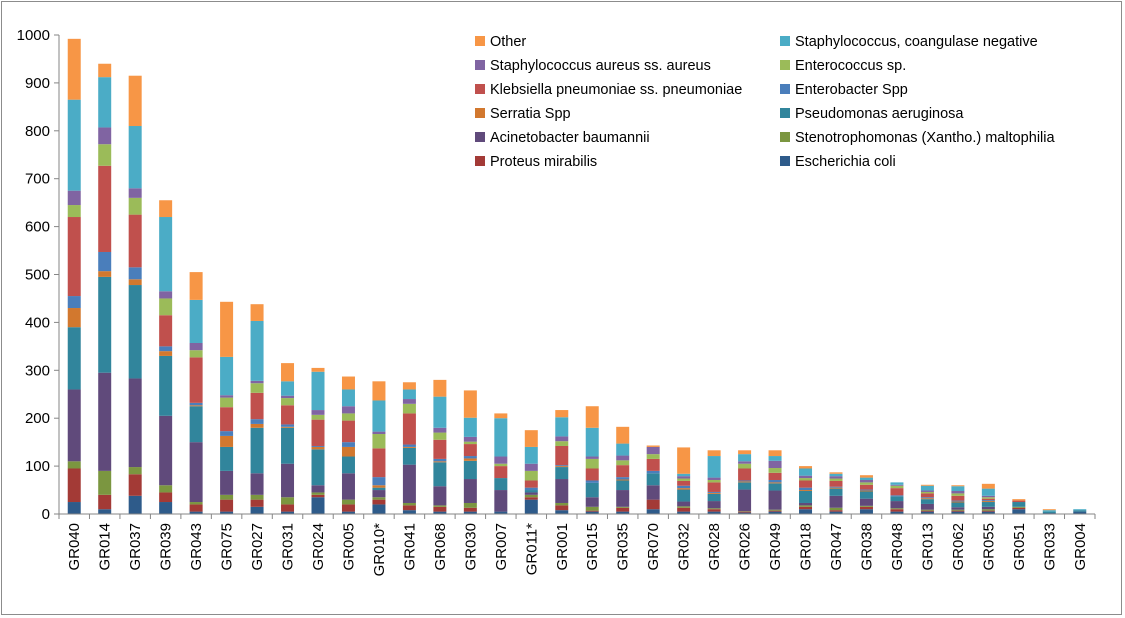 The height and width of the screenshot is (618, 1125). What do you see at coordinates (927, 547) in the screenshot?
I see `x-tick-label: GR013` at bounding box center [927, 547].